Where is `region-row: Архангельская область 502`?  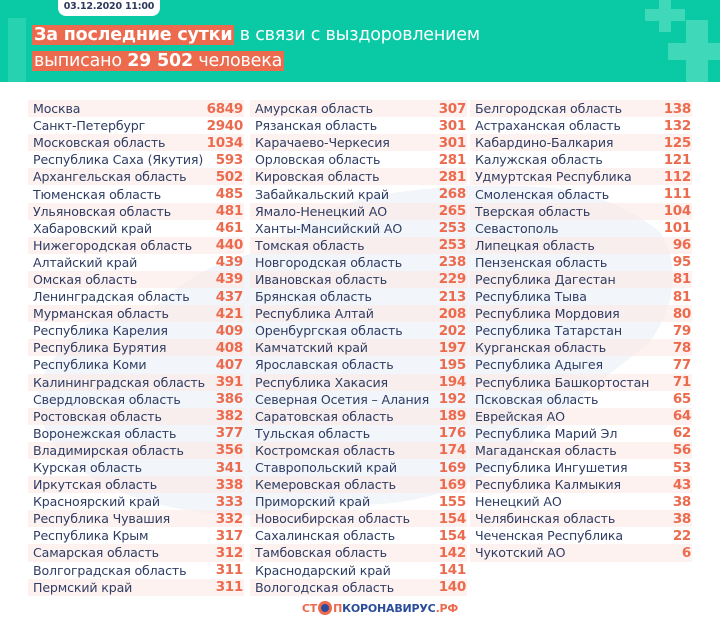
region-row: Архангельская область 502 is located at coordinates (136, 177).